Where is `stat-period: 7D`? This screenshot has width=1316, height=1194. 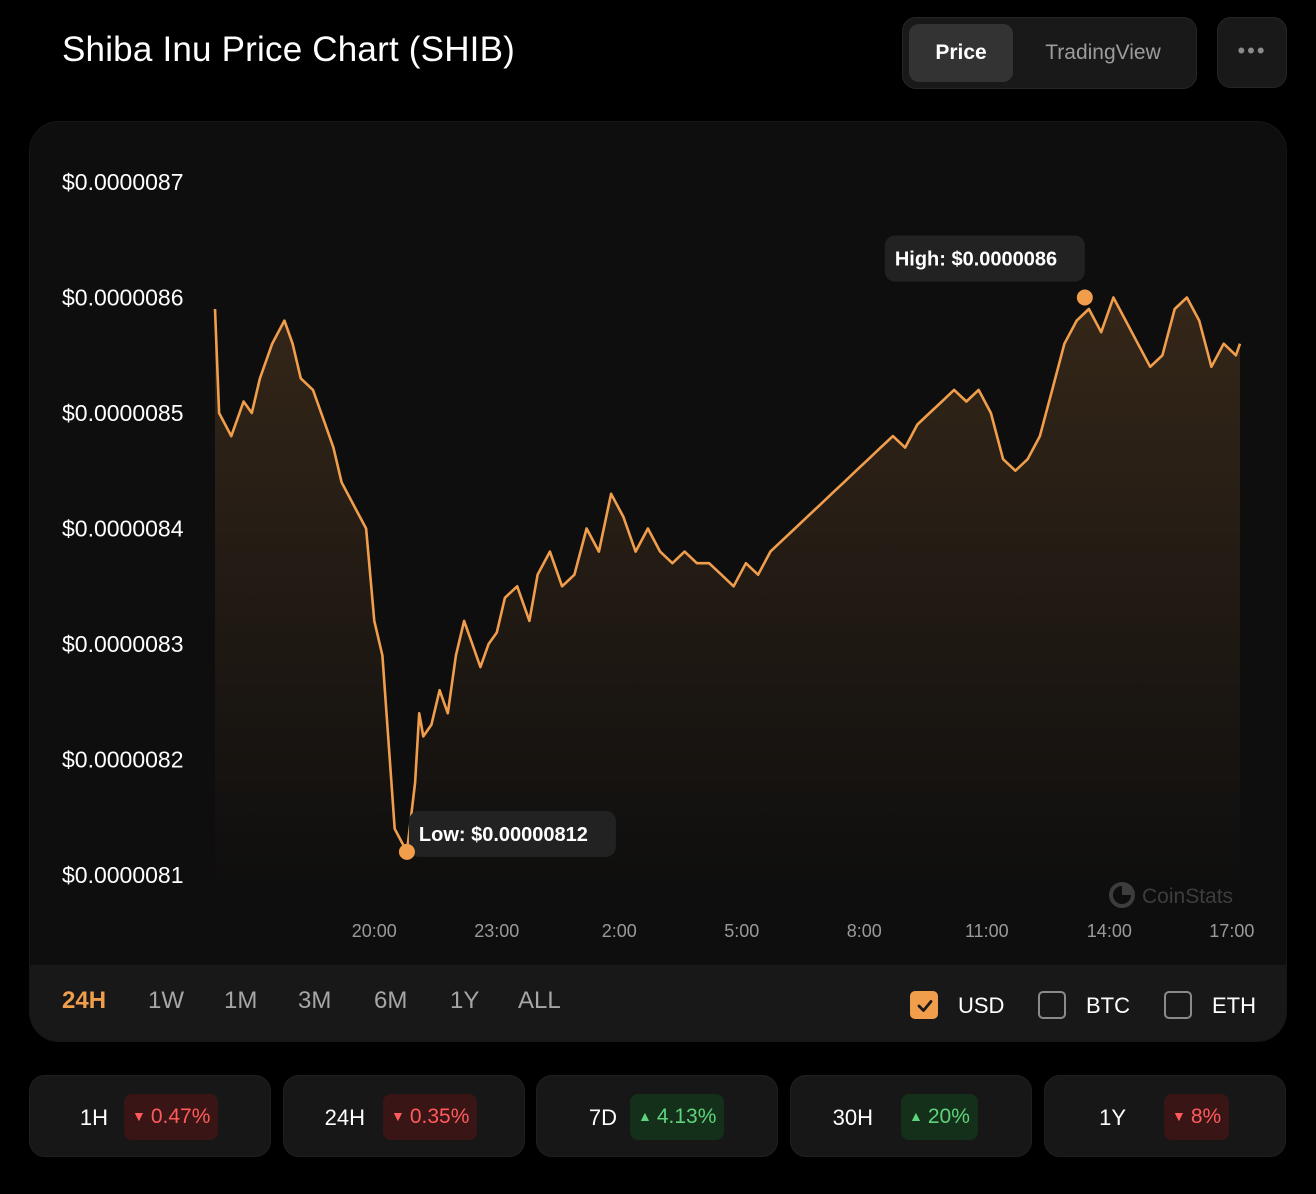 stat-period: 7D is located at coordinates (602, 1117).